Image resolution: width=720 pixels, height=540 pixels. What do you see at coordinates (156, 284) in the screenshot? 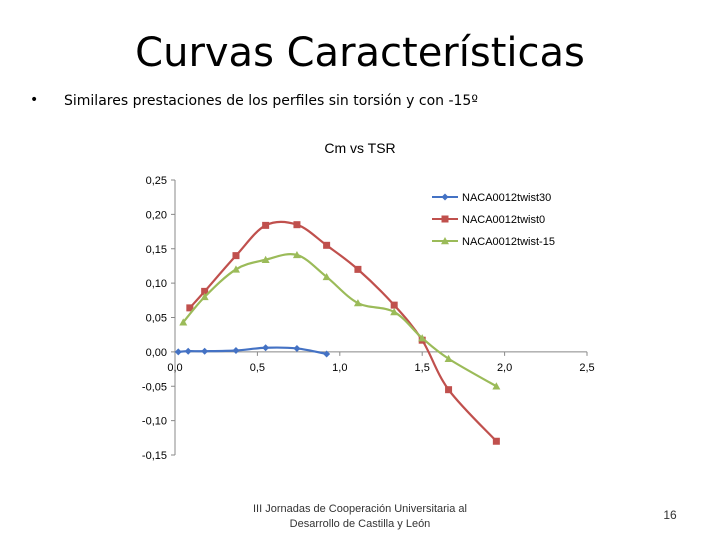
I see `y-tick-label: 0,10` at bounding box center [156, 284].